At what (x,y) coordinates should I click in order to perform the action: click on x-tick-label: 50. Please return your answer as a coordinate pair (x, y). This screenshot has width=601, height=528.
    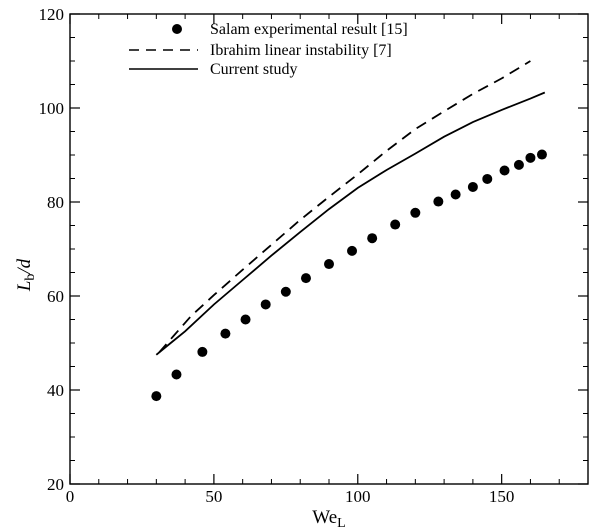
    Looking at the image, I should click on (213, 496).